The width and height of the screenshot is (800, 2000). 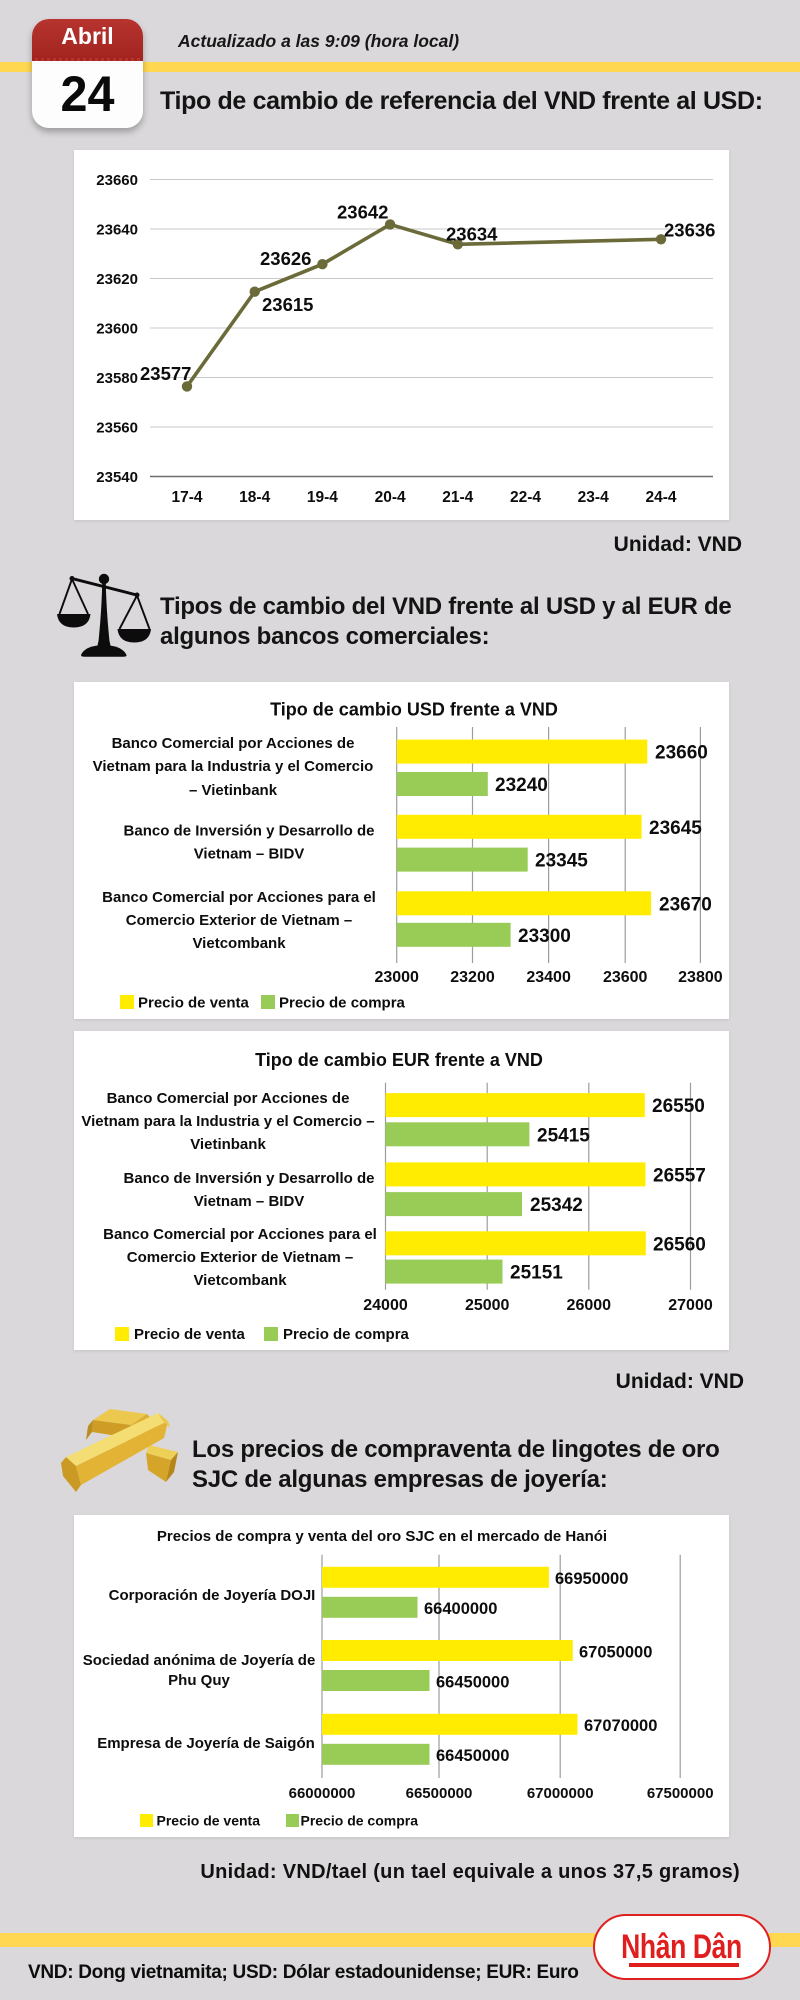 I want to click on svg-text:Tipo de cambio USD frente a VN: Tipo de cambio USD frente a VND, so click(x=414, y=710).